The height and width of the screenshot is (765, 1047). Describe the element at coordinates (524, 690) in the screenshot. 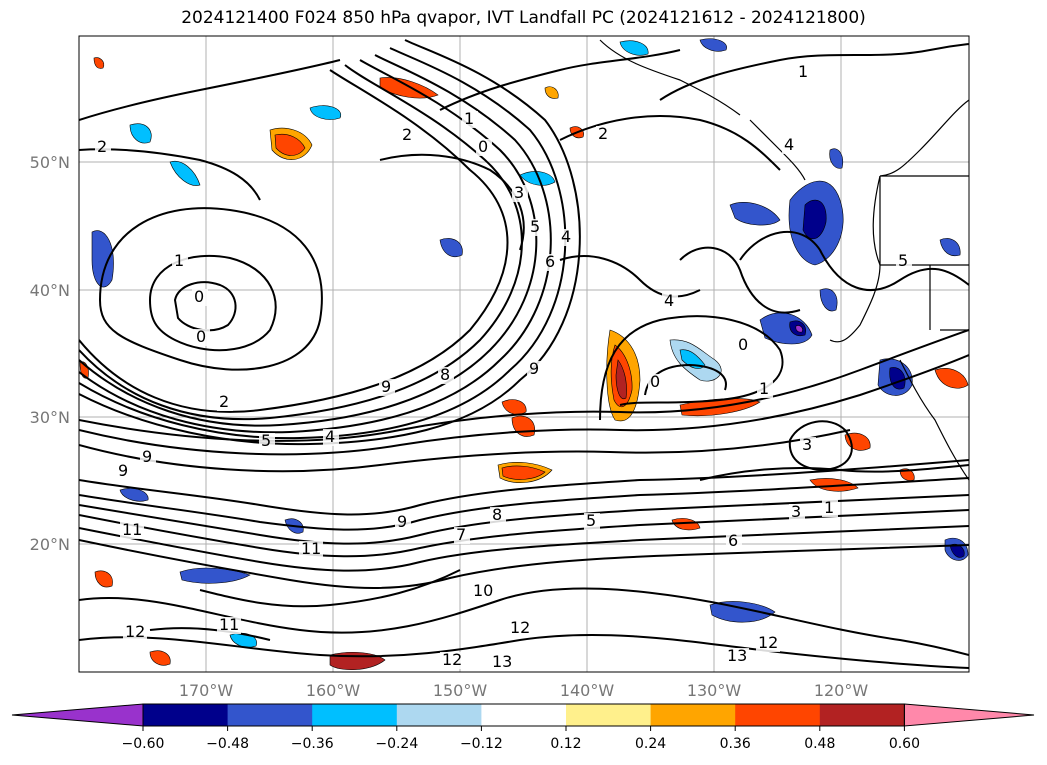

I see `longitude-axis: 170°W 160°W 150°W 140°W 130°W 120°W` at that location.